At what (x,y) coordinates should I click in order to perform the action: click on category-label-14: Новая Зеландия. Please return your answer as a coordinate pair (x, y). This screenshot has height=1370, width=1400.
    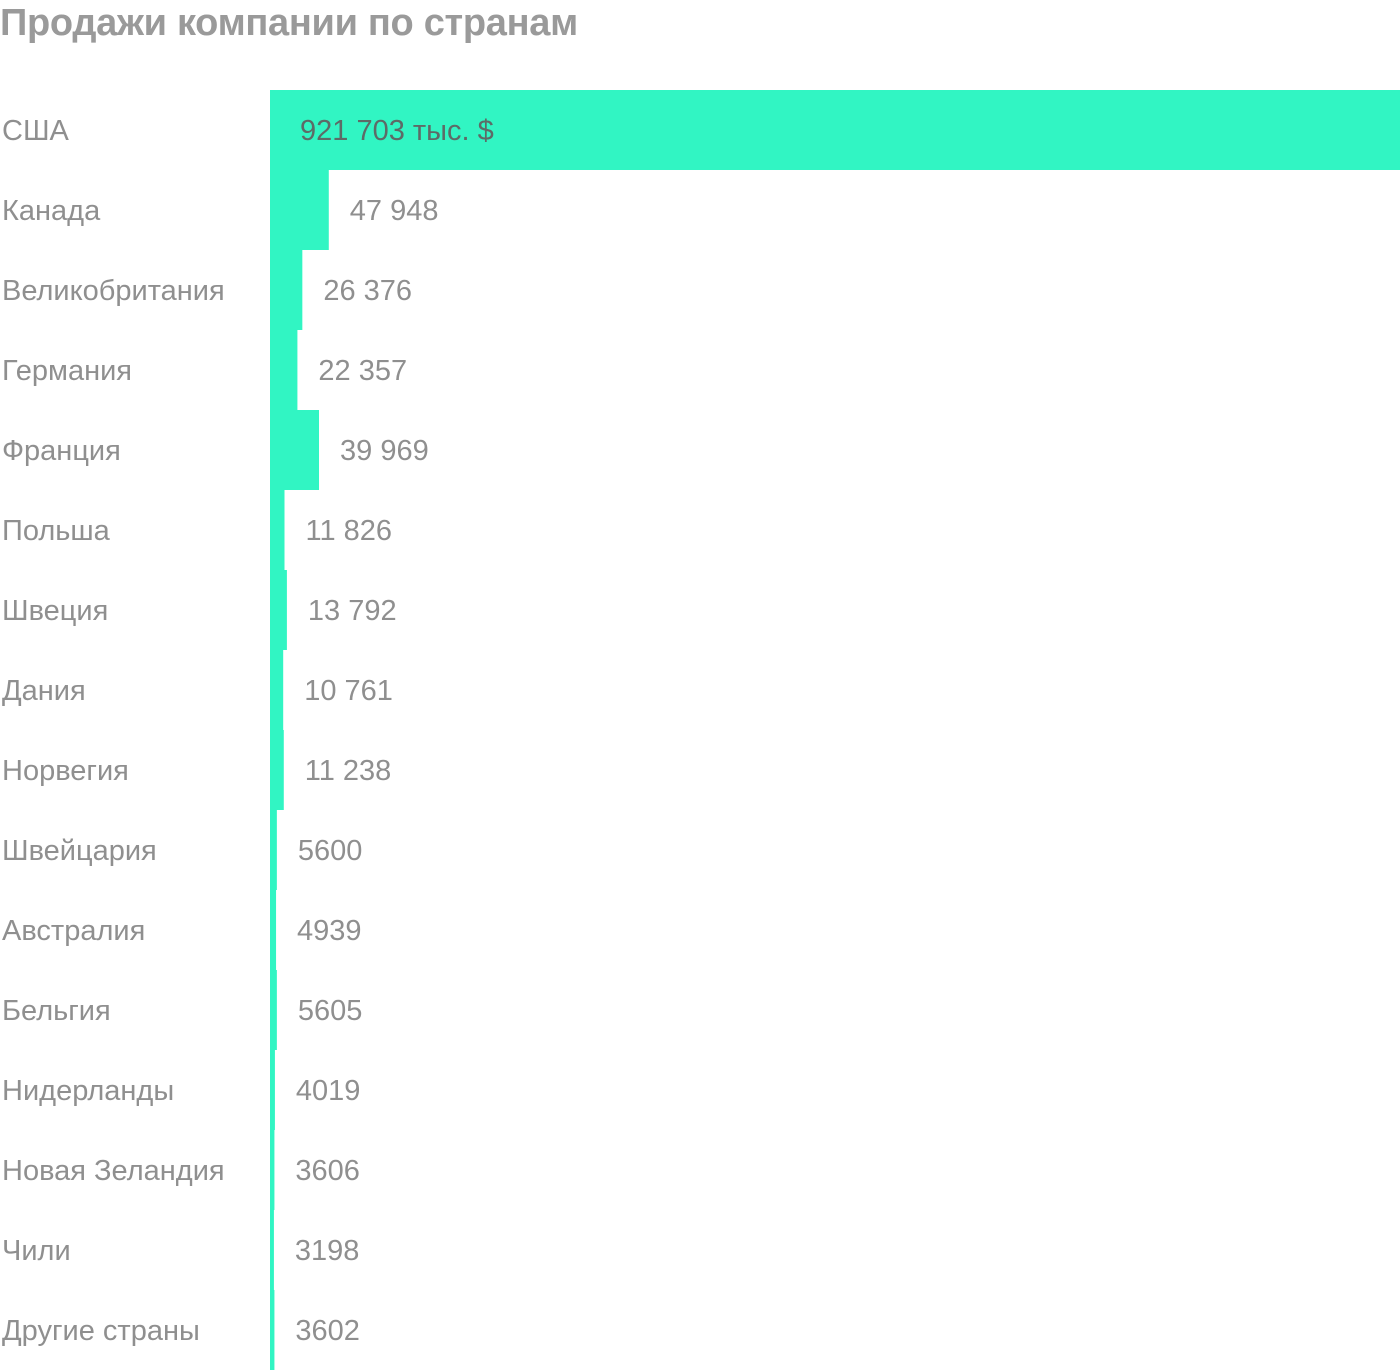
    Looking at the image, I should click on (113, 1171).